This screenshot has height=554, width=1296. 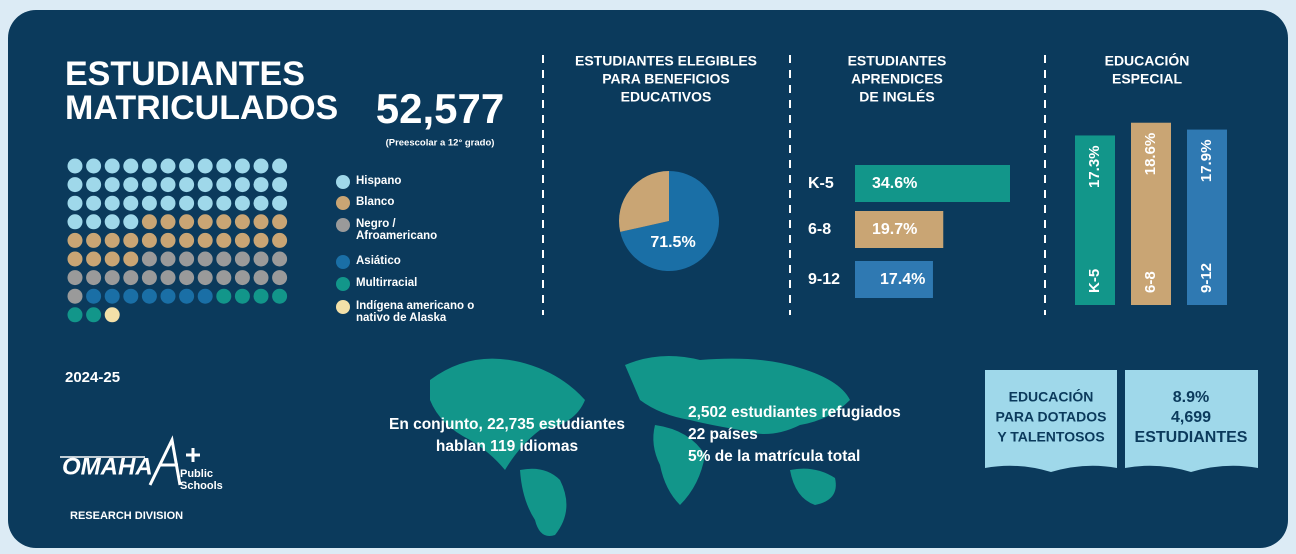 What do you see at coordinates (507, 446) in the screenshot?
I see `languages-text: hablan 119 idiomas` at bounding box center [507, 446].